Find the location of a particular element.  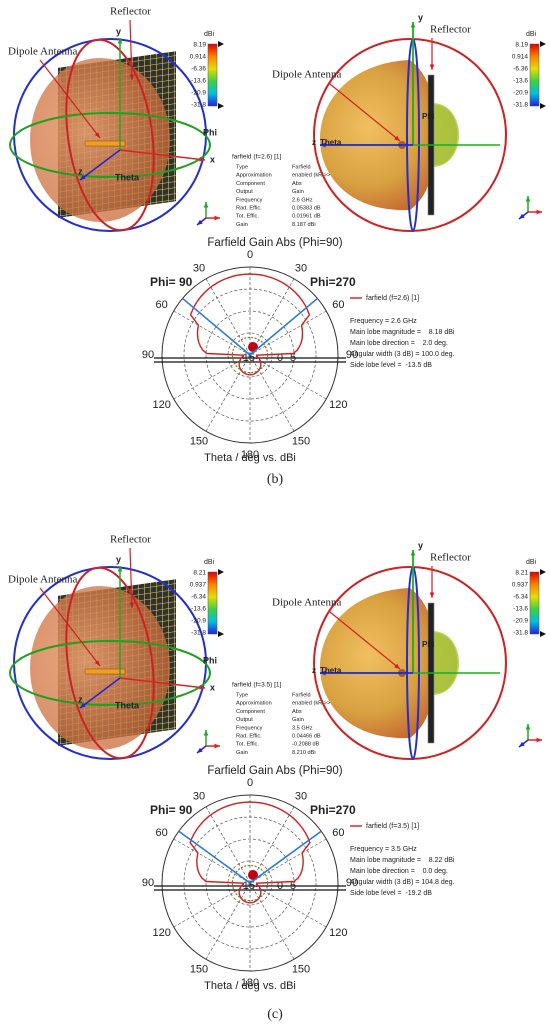

info-key: Type is located at coordinates (242, 167).